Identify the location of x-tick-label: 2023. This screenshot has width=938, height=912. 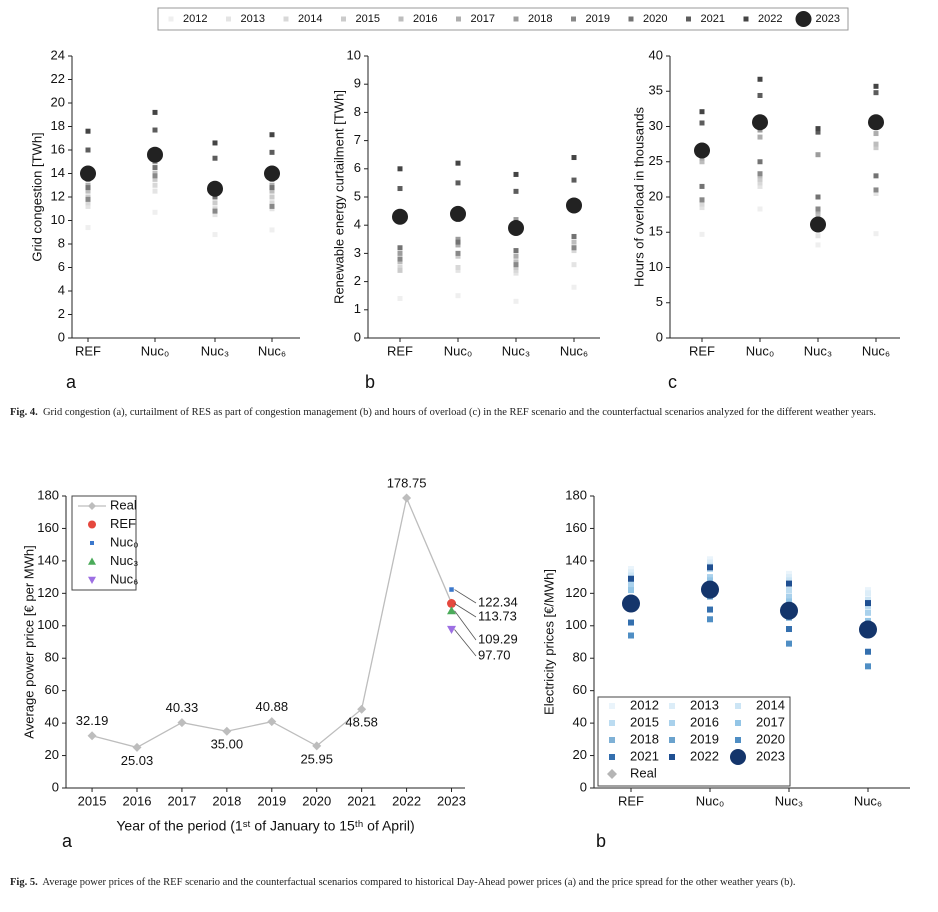
(451, 800).